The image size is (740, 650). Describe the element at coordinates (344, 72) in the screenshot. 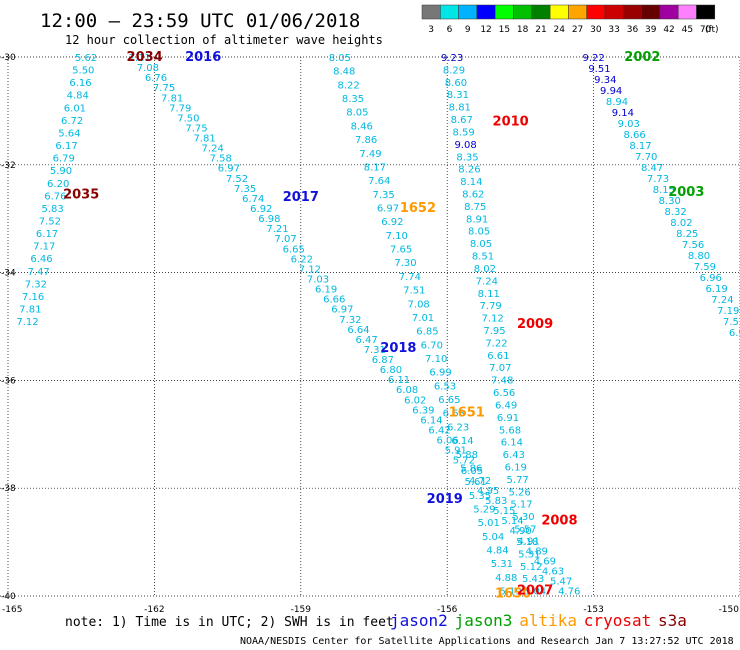

I see `swh-value: 8.48` at that location.